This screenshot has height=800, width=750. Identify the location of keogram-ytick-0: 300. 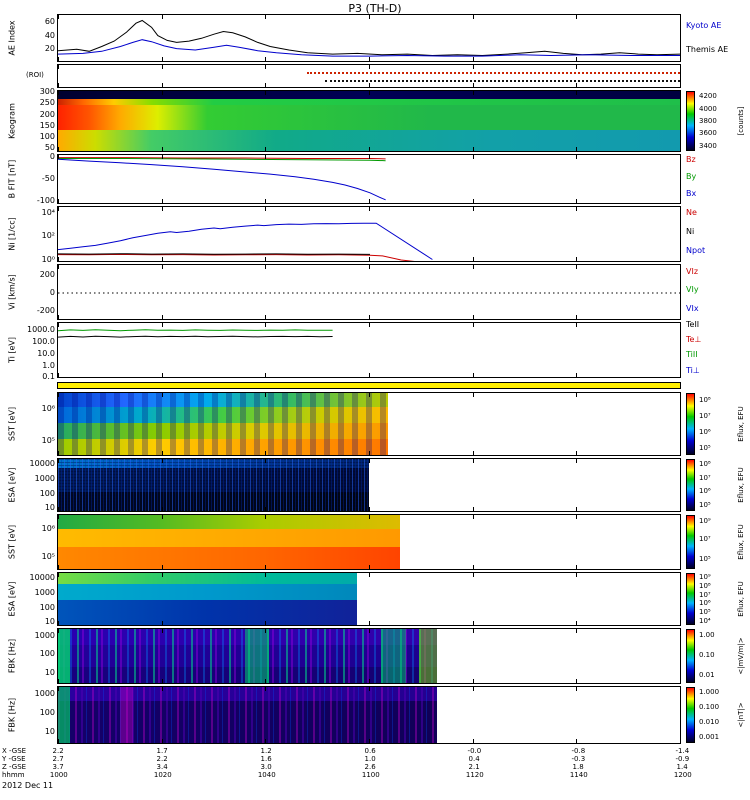
(47, 91).